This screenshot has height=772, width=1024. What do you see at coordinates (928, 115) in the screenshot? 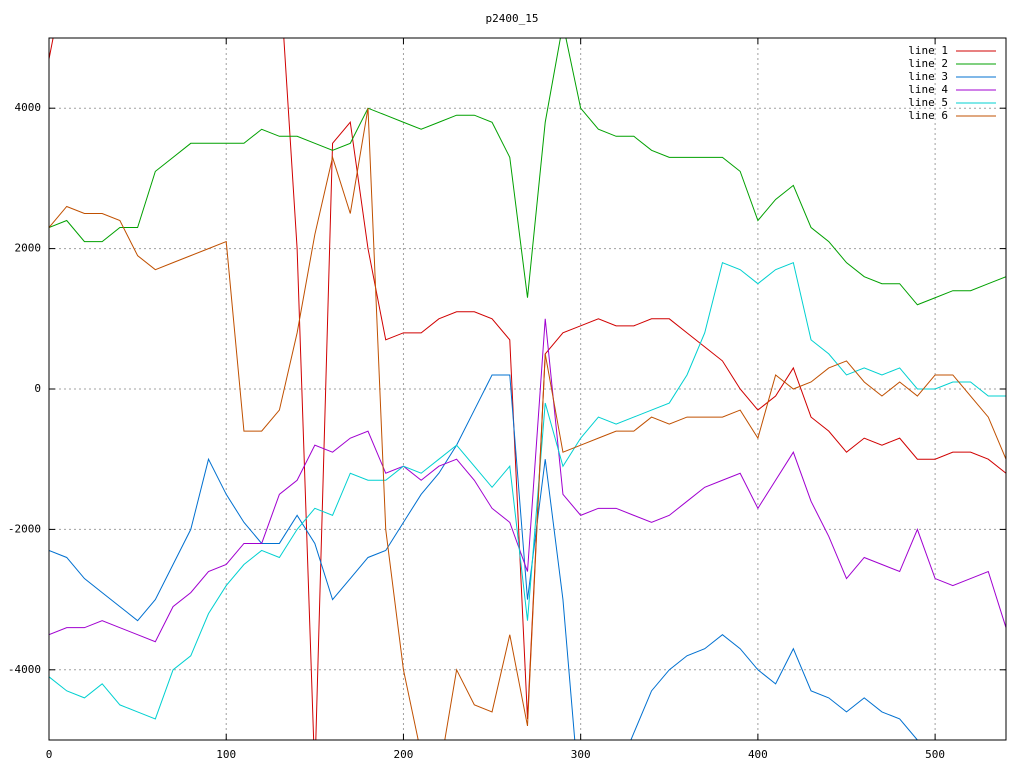
I see `legend-label: line 6` at bounding box center [928, 115].